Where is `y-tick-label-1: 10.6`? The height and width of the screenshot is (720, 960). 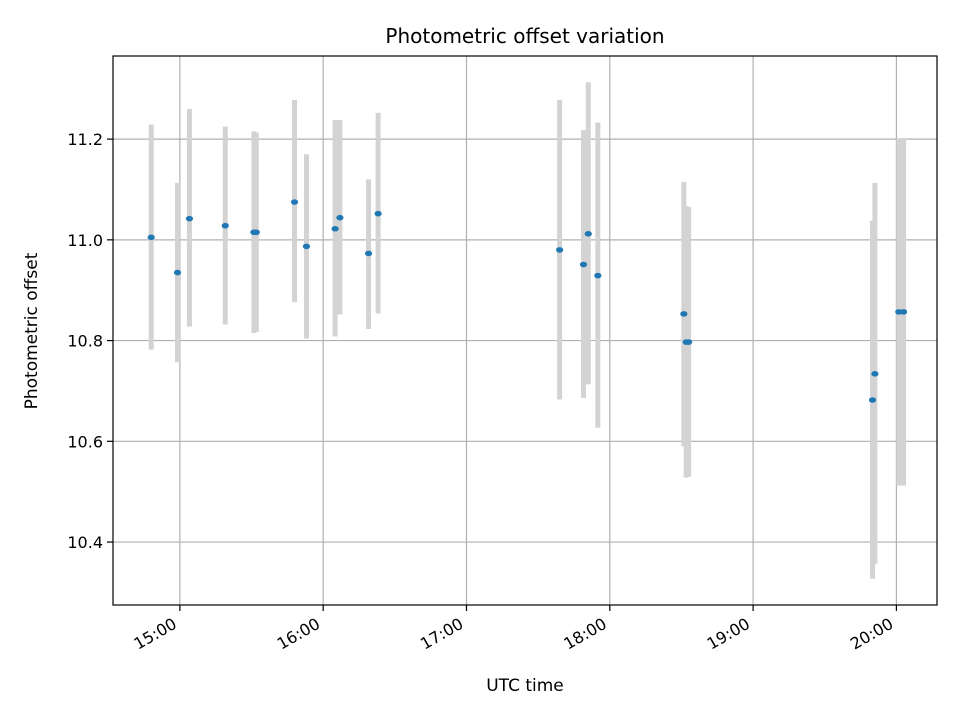 y-tick-label-1: 10.6 is located at coordinates (85, 441).